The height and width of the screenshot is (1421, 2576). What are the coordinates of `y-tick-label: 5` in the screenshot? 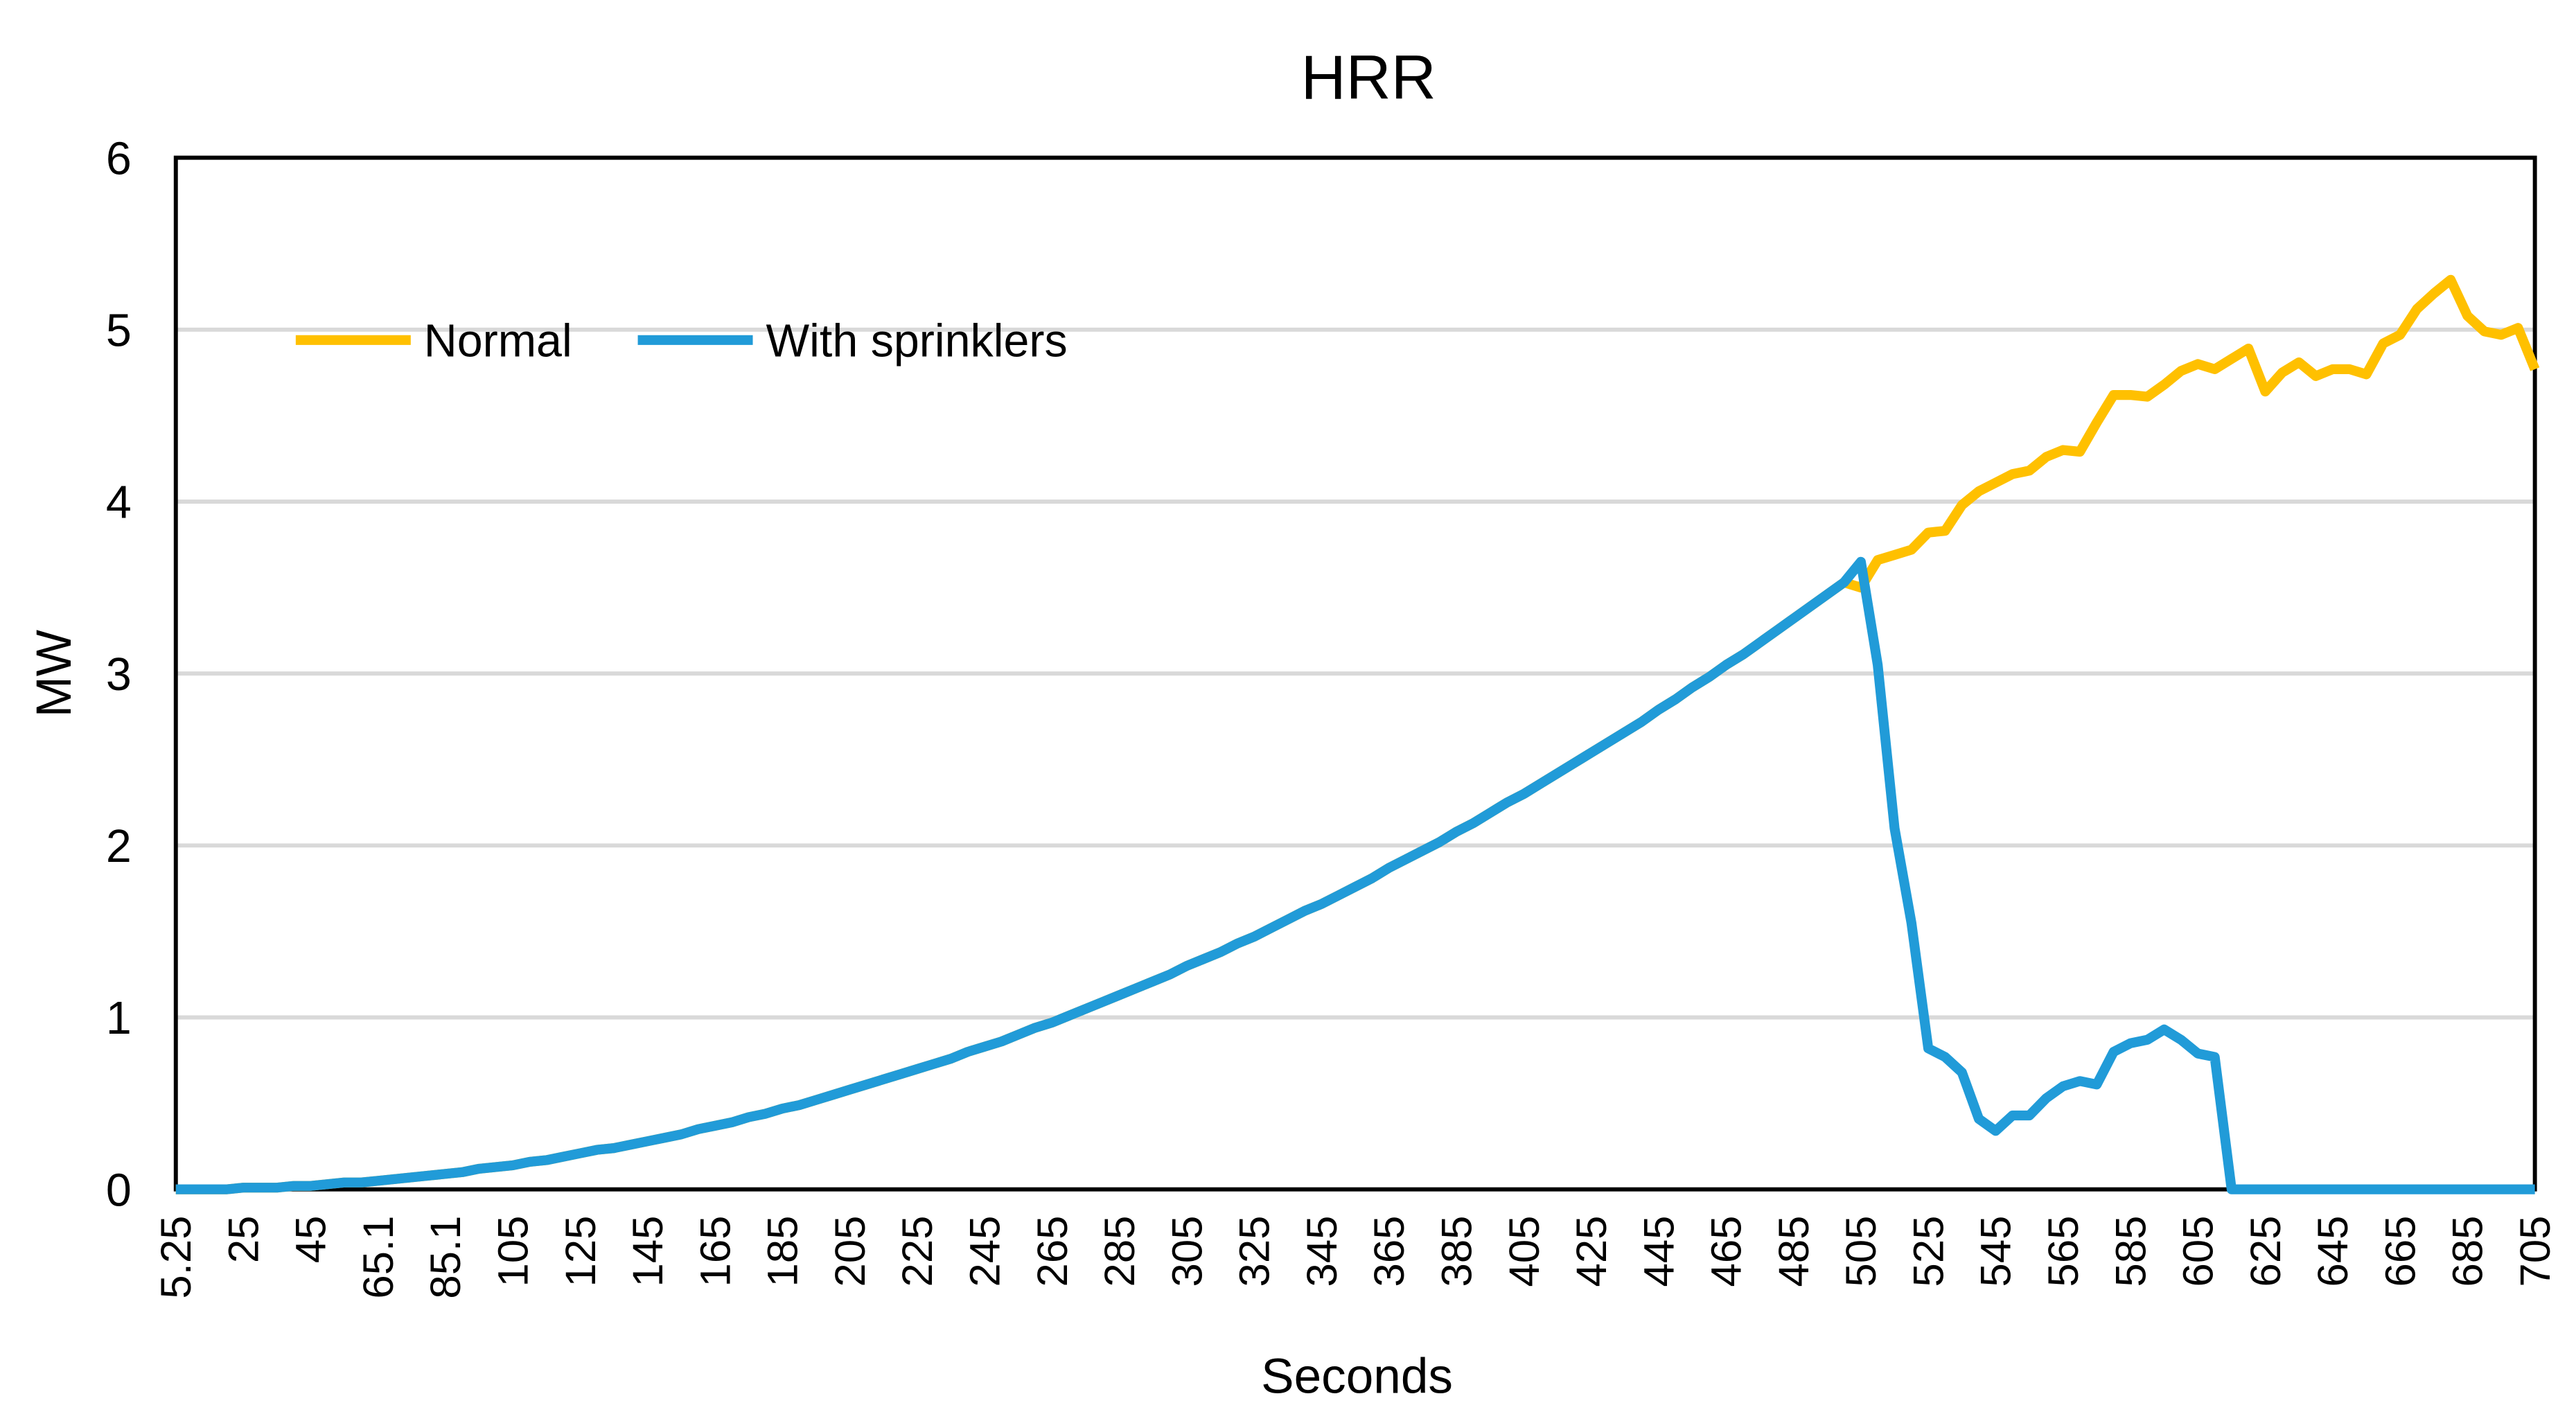 It's located at (119, 331).